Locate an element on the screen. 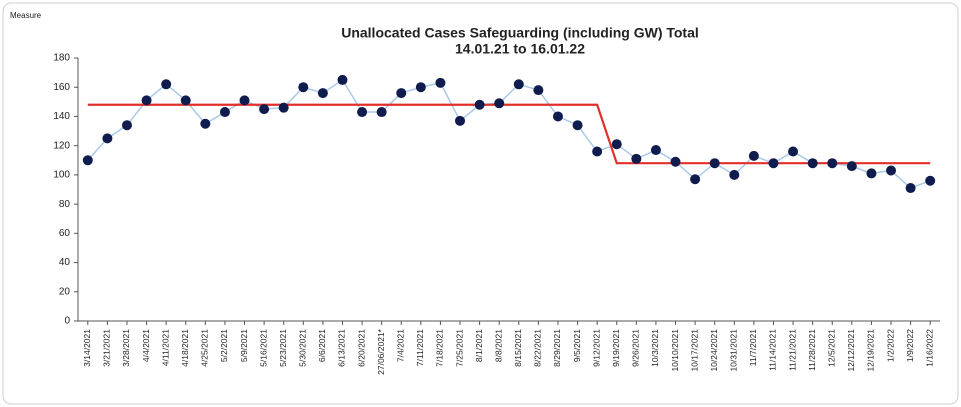  x-tick-label: 11/14/2021 is located at coordinates (773, 350).